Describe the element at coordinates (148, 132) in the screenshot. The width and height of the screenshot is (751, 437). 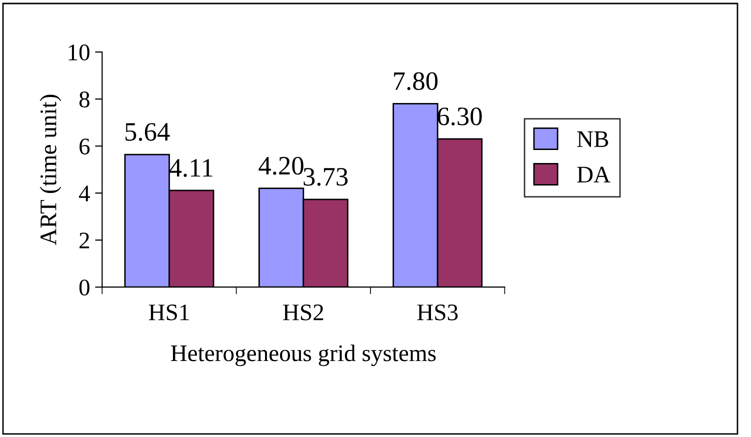
I see `data-label: 5.64` at that location.